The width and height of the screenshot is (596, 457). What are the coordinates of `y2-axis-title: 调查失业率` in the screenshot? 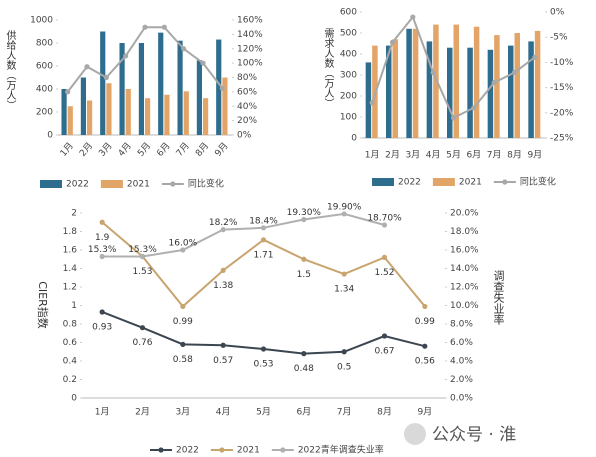 It's located at (498, 298).